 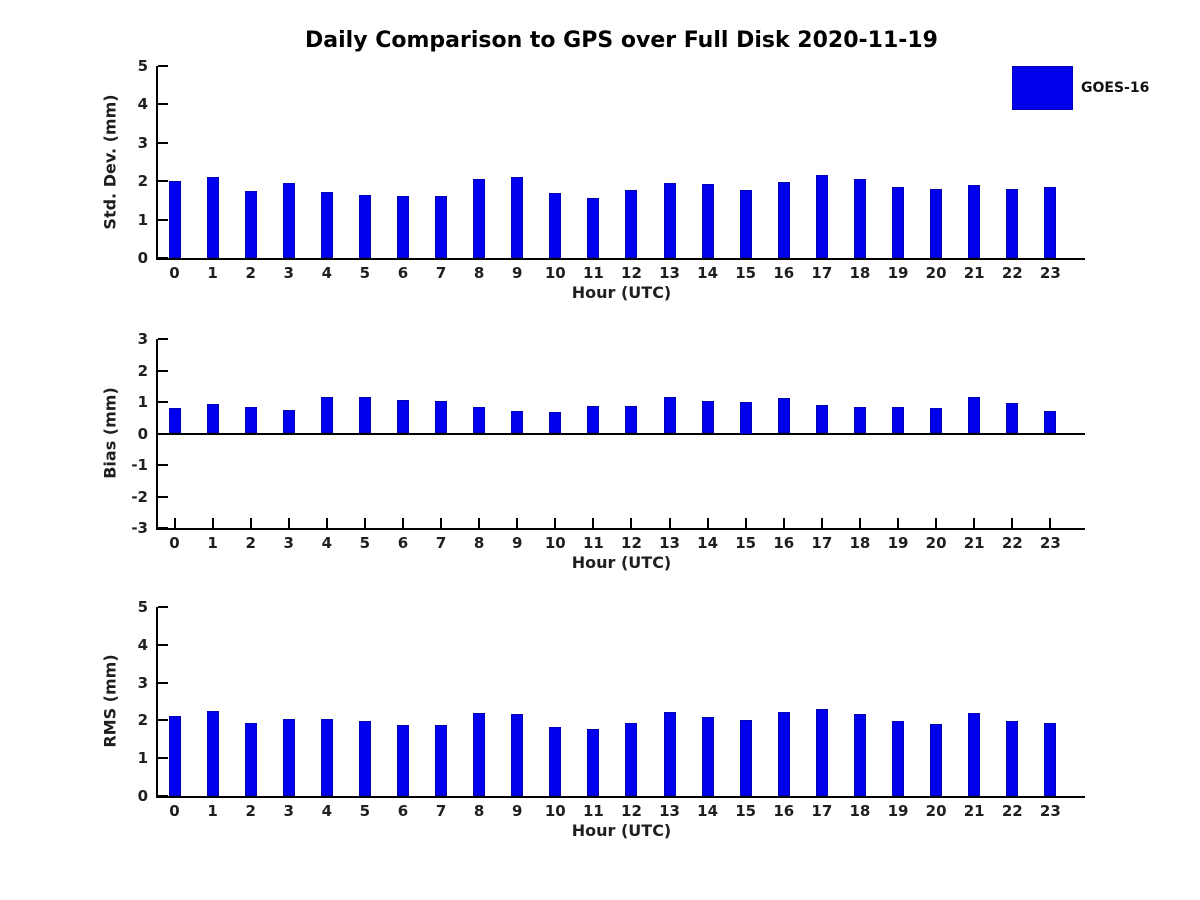 What do you see at coordinates (110, 162) in the screenshot?
I see `y-axis-label-std-dev: Std. Dev. (mm)` at bounding box center [110, 162].